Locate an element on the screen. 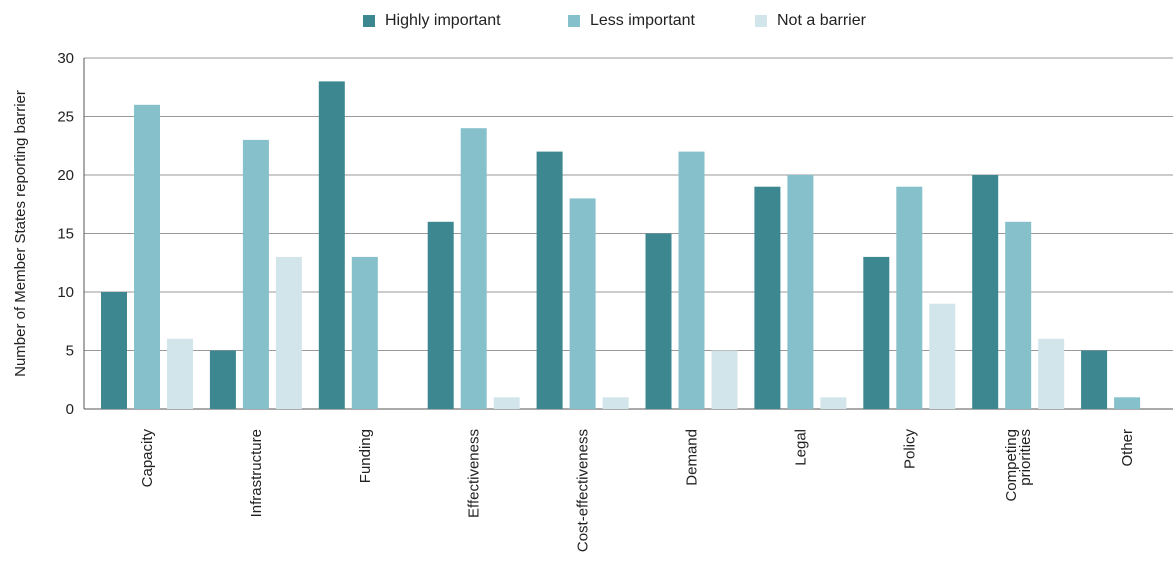  bar-capacity-highly-important is located at coordinates (114, 350).